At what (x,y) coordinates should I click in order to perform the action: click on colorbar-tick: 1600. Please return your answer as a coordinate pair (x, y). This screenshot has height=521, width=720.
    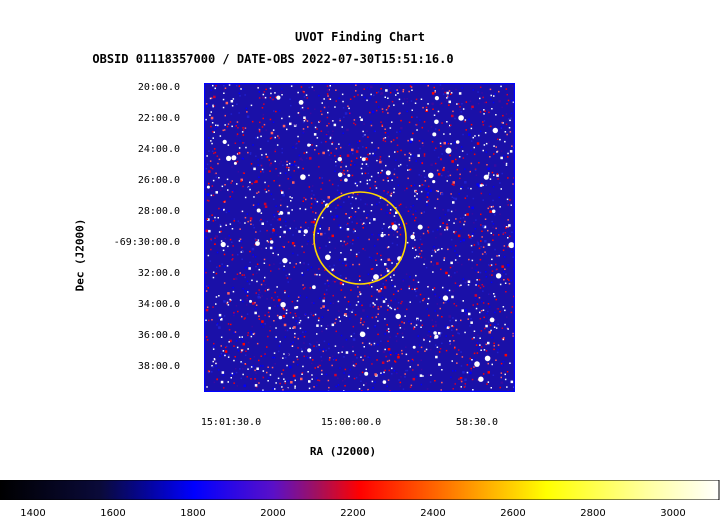
    Looking at the image, I should click on (113, 513).